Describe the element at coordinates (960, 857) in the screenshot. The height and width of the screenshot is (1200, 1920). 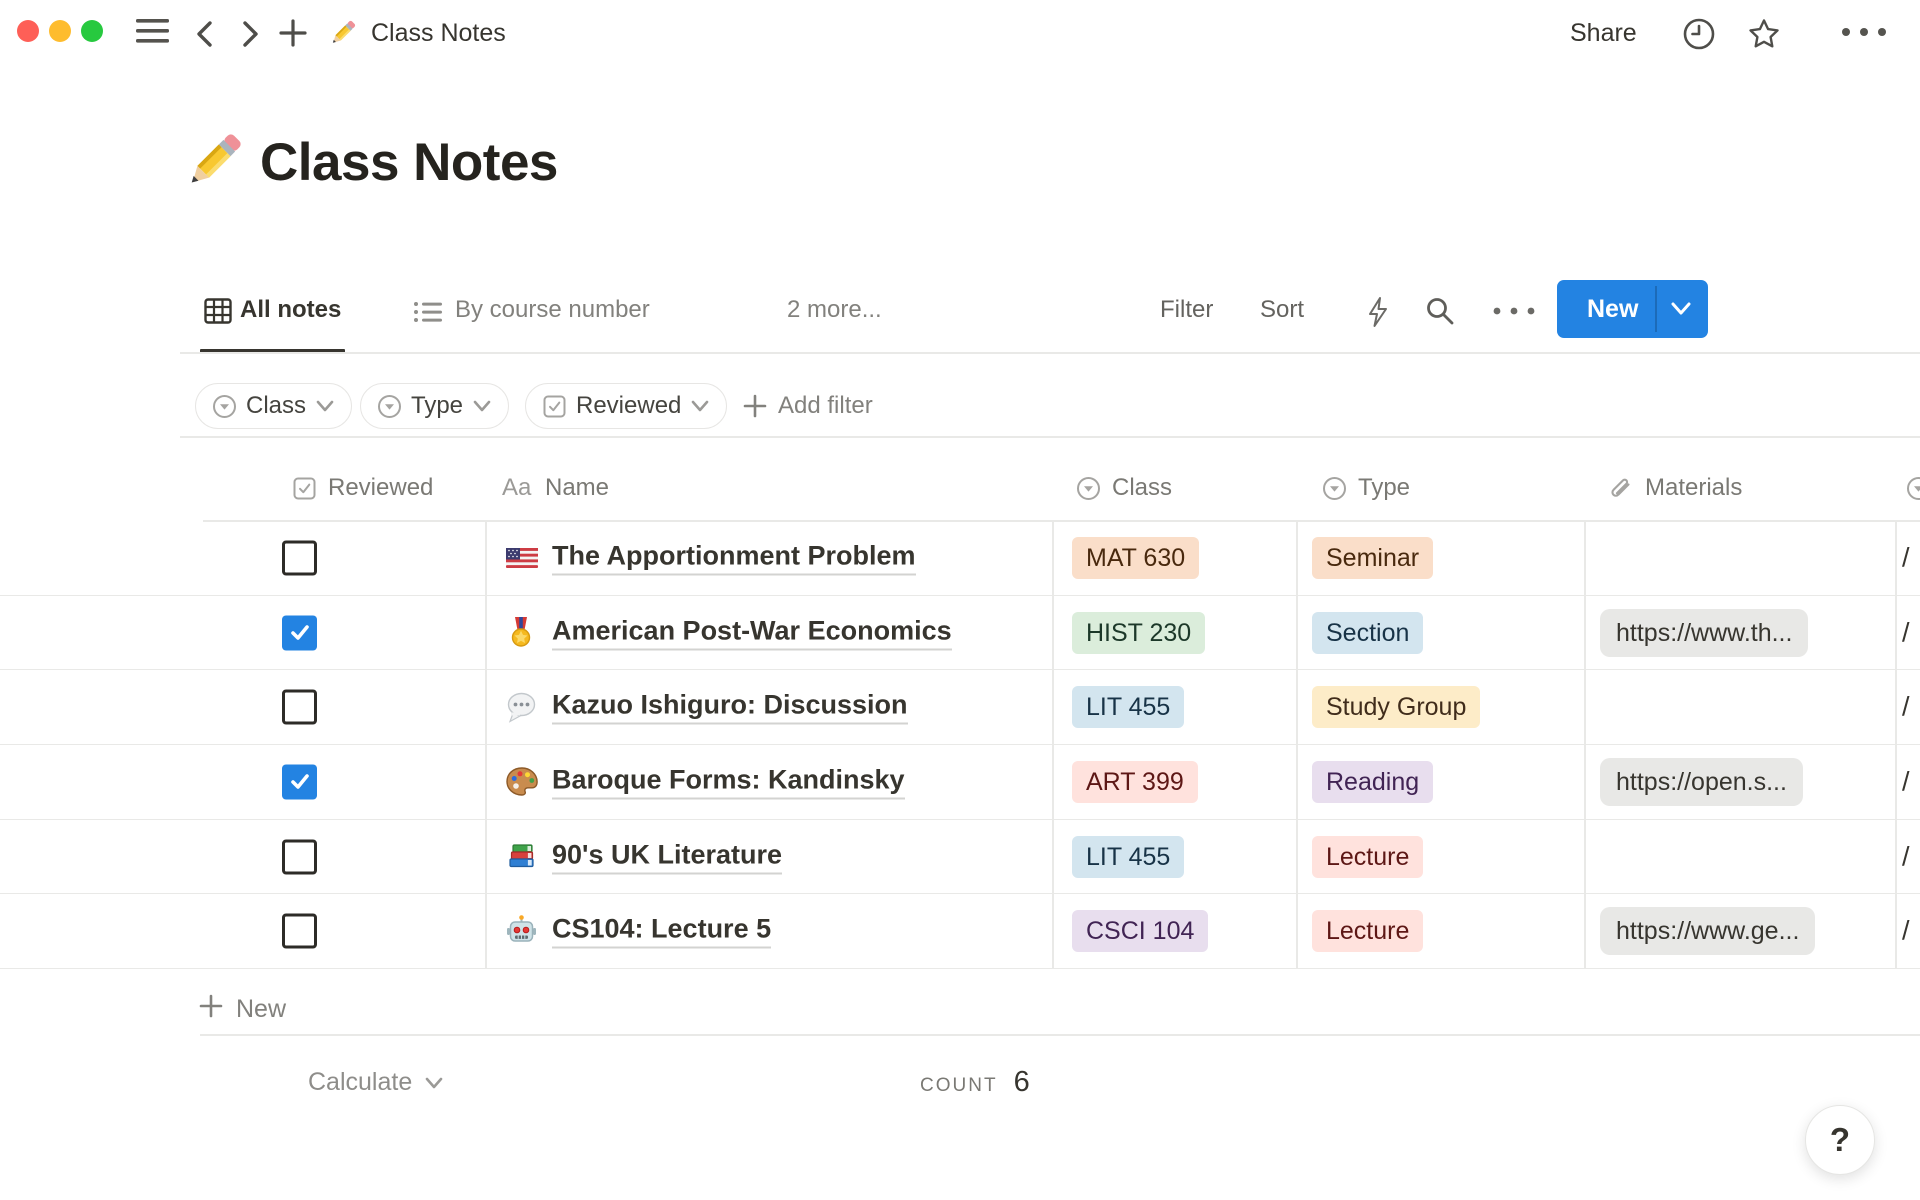
I see `table-row: 90's UK Literature LIT 455 Lecture /` at that location.